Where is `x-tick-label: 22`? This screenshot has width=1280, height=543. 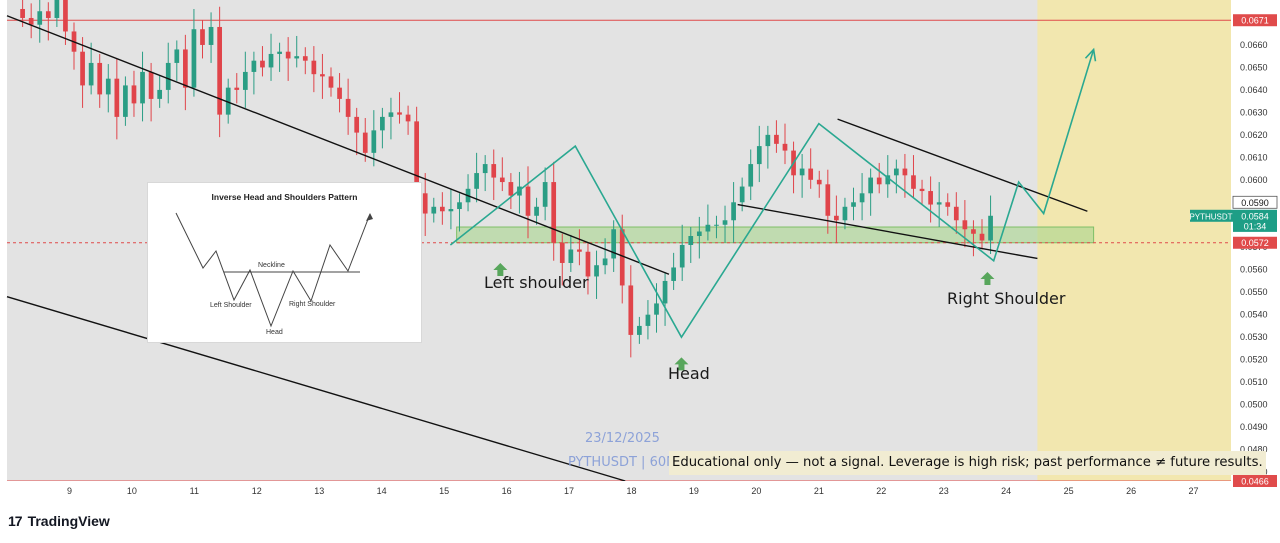 x-tick-label: 22 is located at coordinates (881, 491).